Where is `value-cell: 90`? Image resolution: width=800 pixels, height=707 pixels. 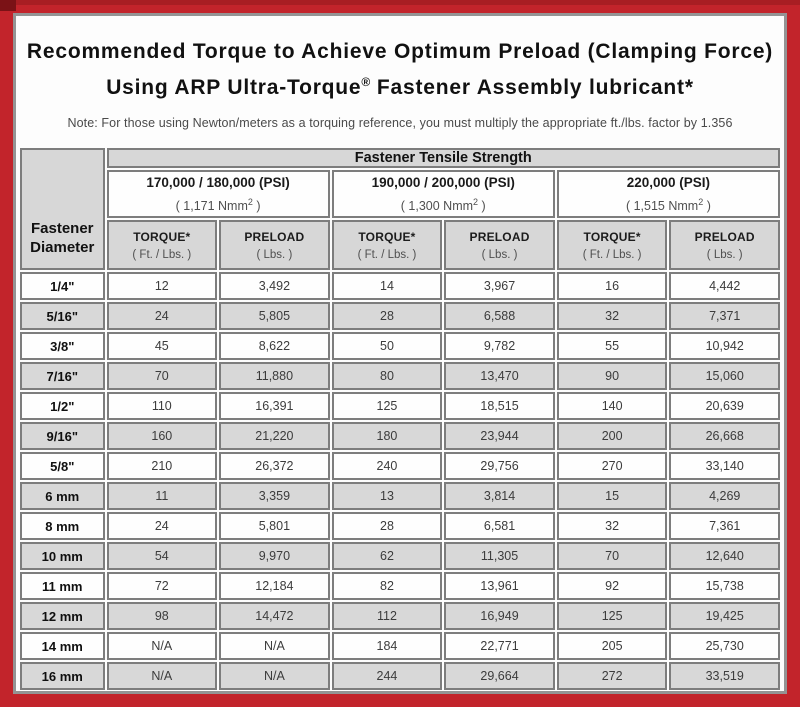 value-cell: 90 is located at coordinates (612, 376).